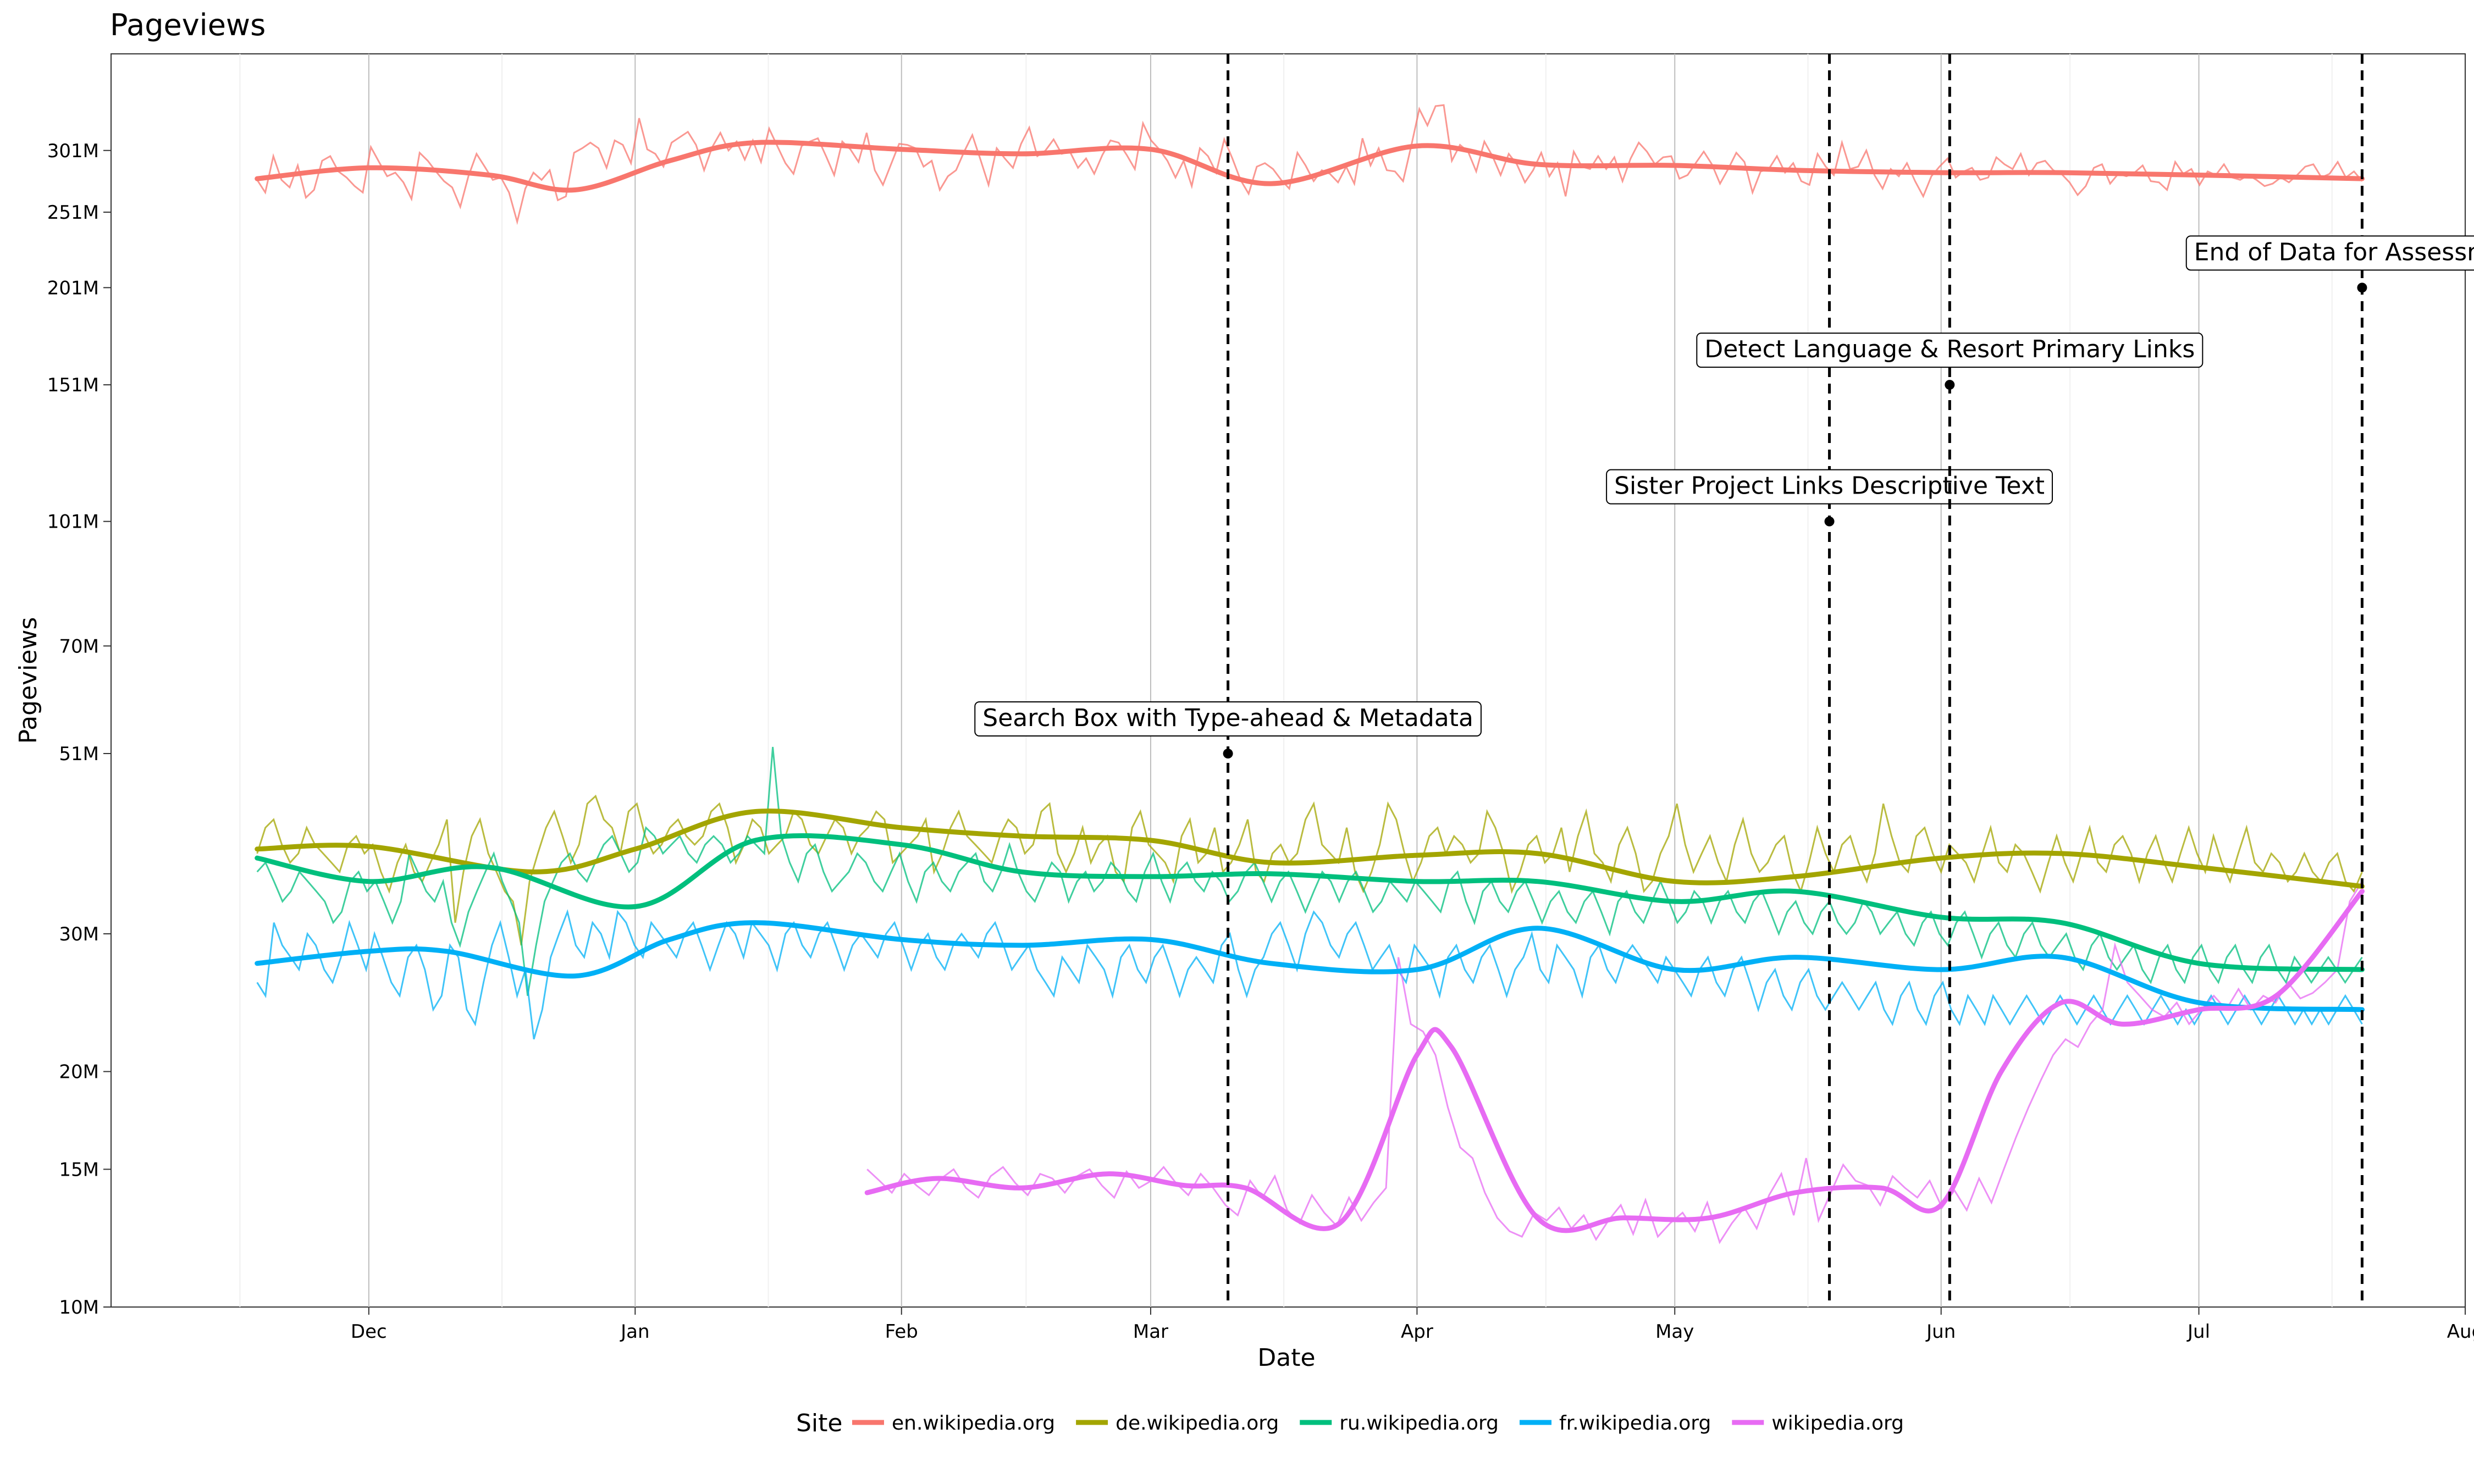 The image size is (2474, 1484). Describe the element at coordinates (73, 288) in the screenshot. I see `y-tick-label: 201M` at that location.